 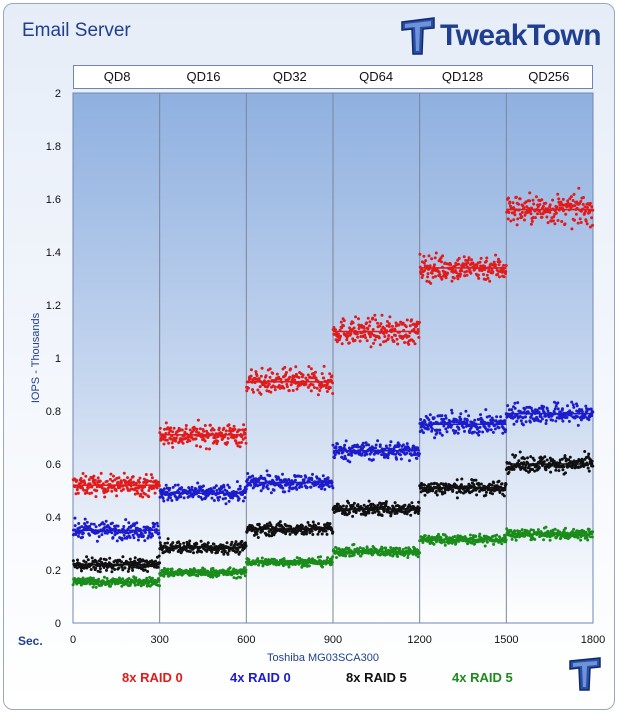 What do you see at coordinates (53, 359) in the screenshot?
I see `y-axis-ticks: 00.20.40.60.811.21.41.61.82` at bounding box center [53, 359].